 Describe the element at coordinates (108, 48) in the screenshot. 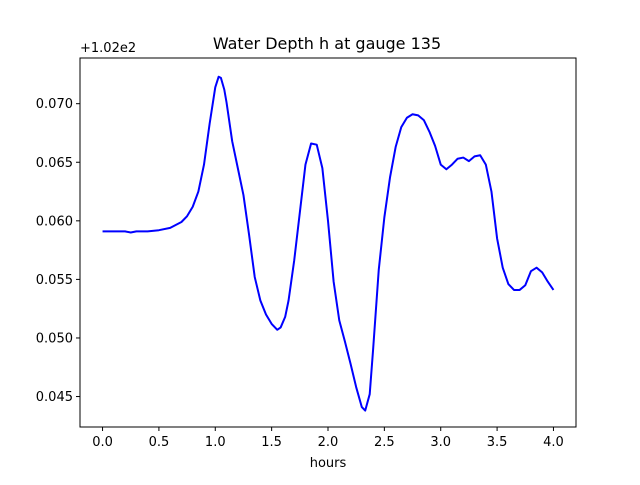

I see `y-axis-offset-label: +1.02e2` at that location.